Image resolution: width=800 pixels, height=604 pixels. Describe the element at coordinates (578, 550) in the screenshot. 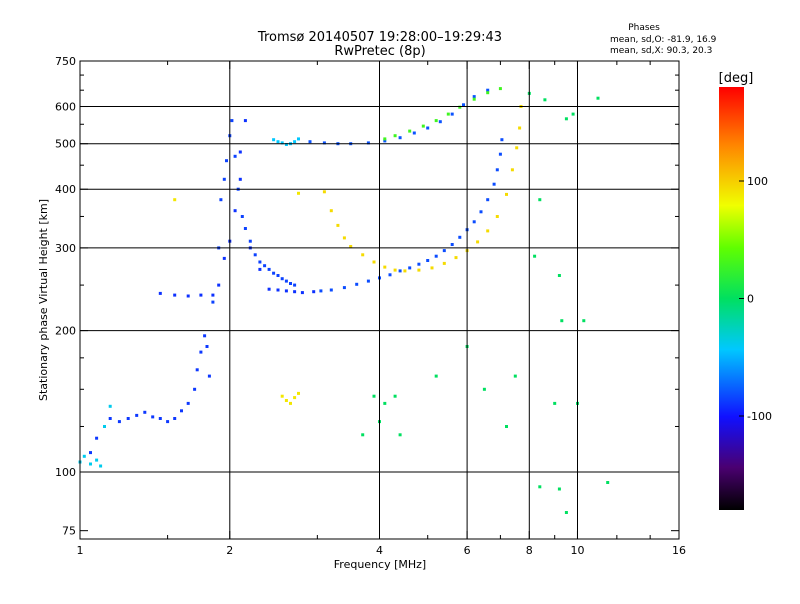

I see `x-tick-label: 10` at that location.